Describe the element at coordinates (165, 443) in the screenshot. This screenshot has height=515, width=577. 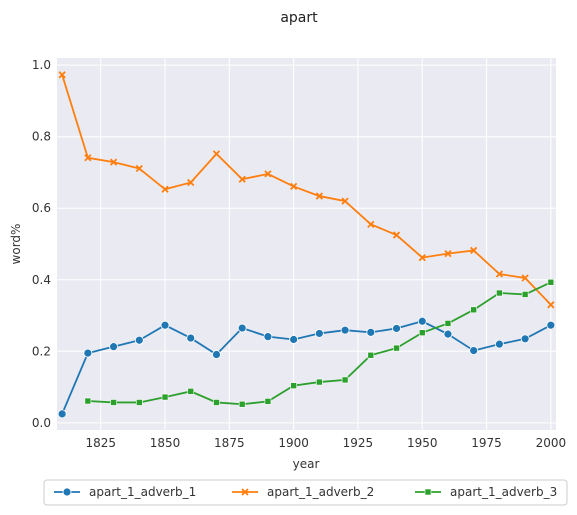
I see `x-tick-label: 1850` at that location.